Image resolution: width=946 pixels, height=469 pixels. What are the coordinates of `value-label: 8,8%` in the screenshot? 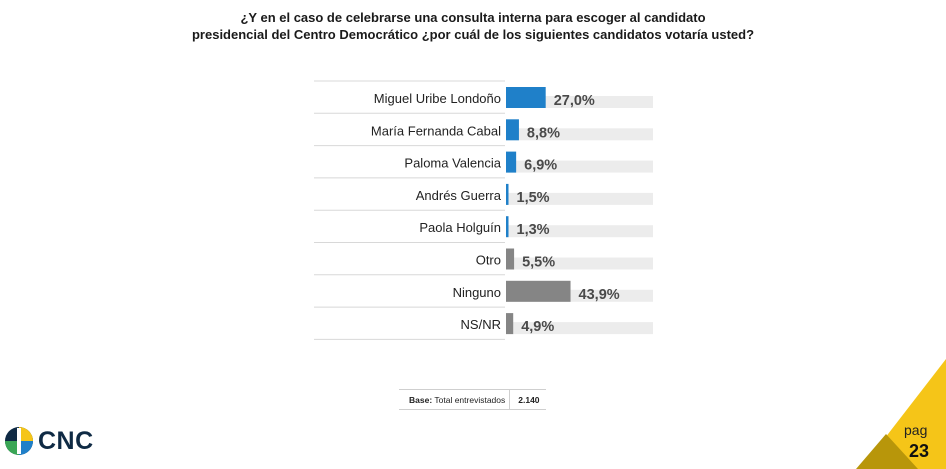 It's located at (543, 133).